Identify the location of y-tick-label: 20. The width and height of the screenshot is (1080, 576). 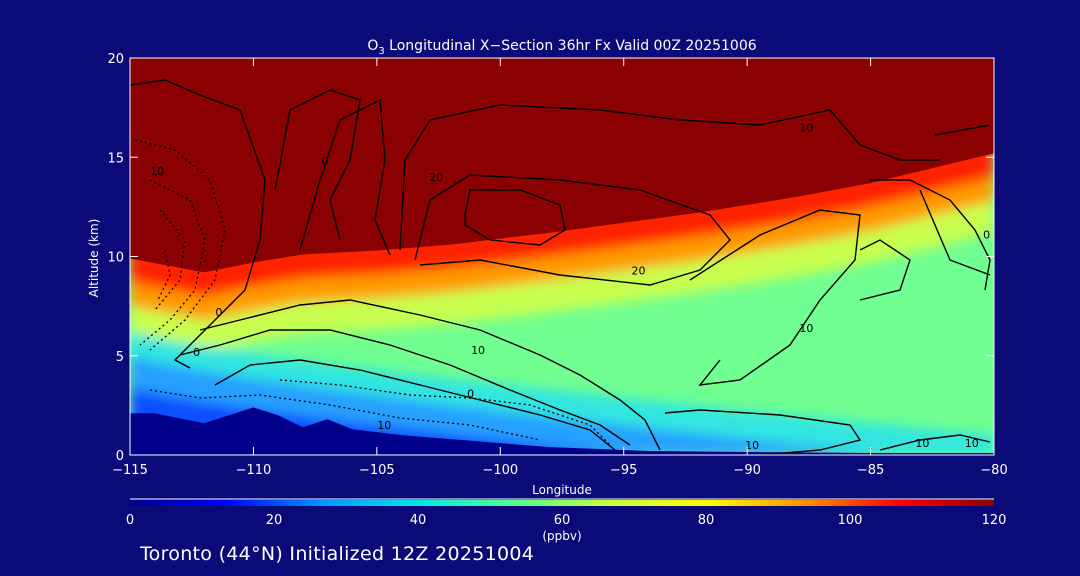
(115, 59).